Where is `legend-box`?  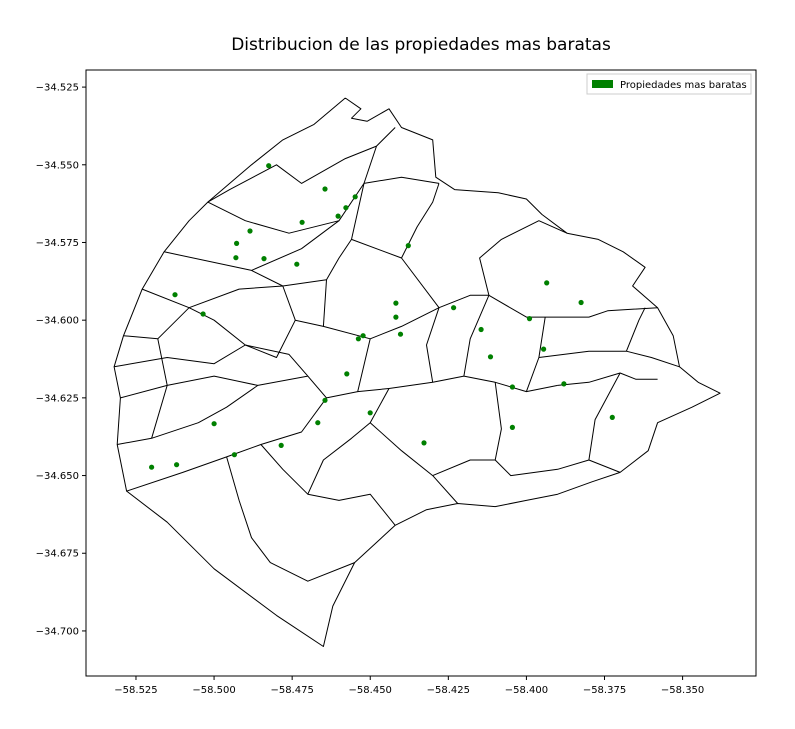
legend-box is located at coordinates (669, 84).